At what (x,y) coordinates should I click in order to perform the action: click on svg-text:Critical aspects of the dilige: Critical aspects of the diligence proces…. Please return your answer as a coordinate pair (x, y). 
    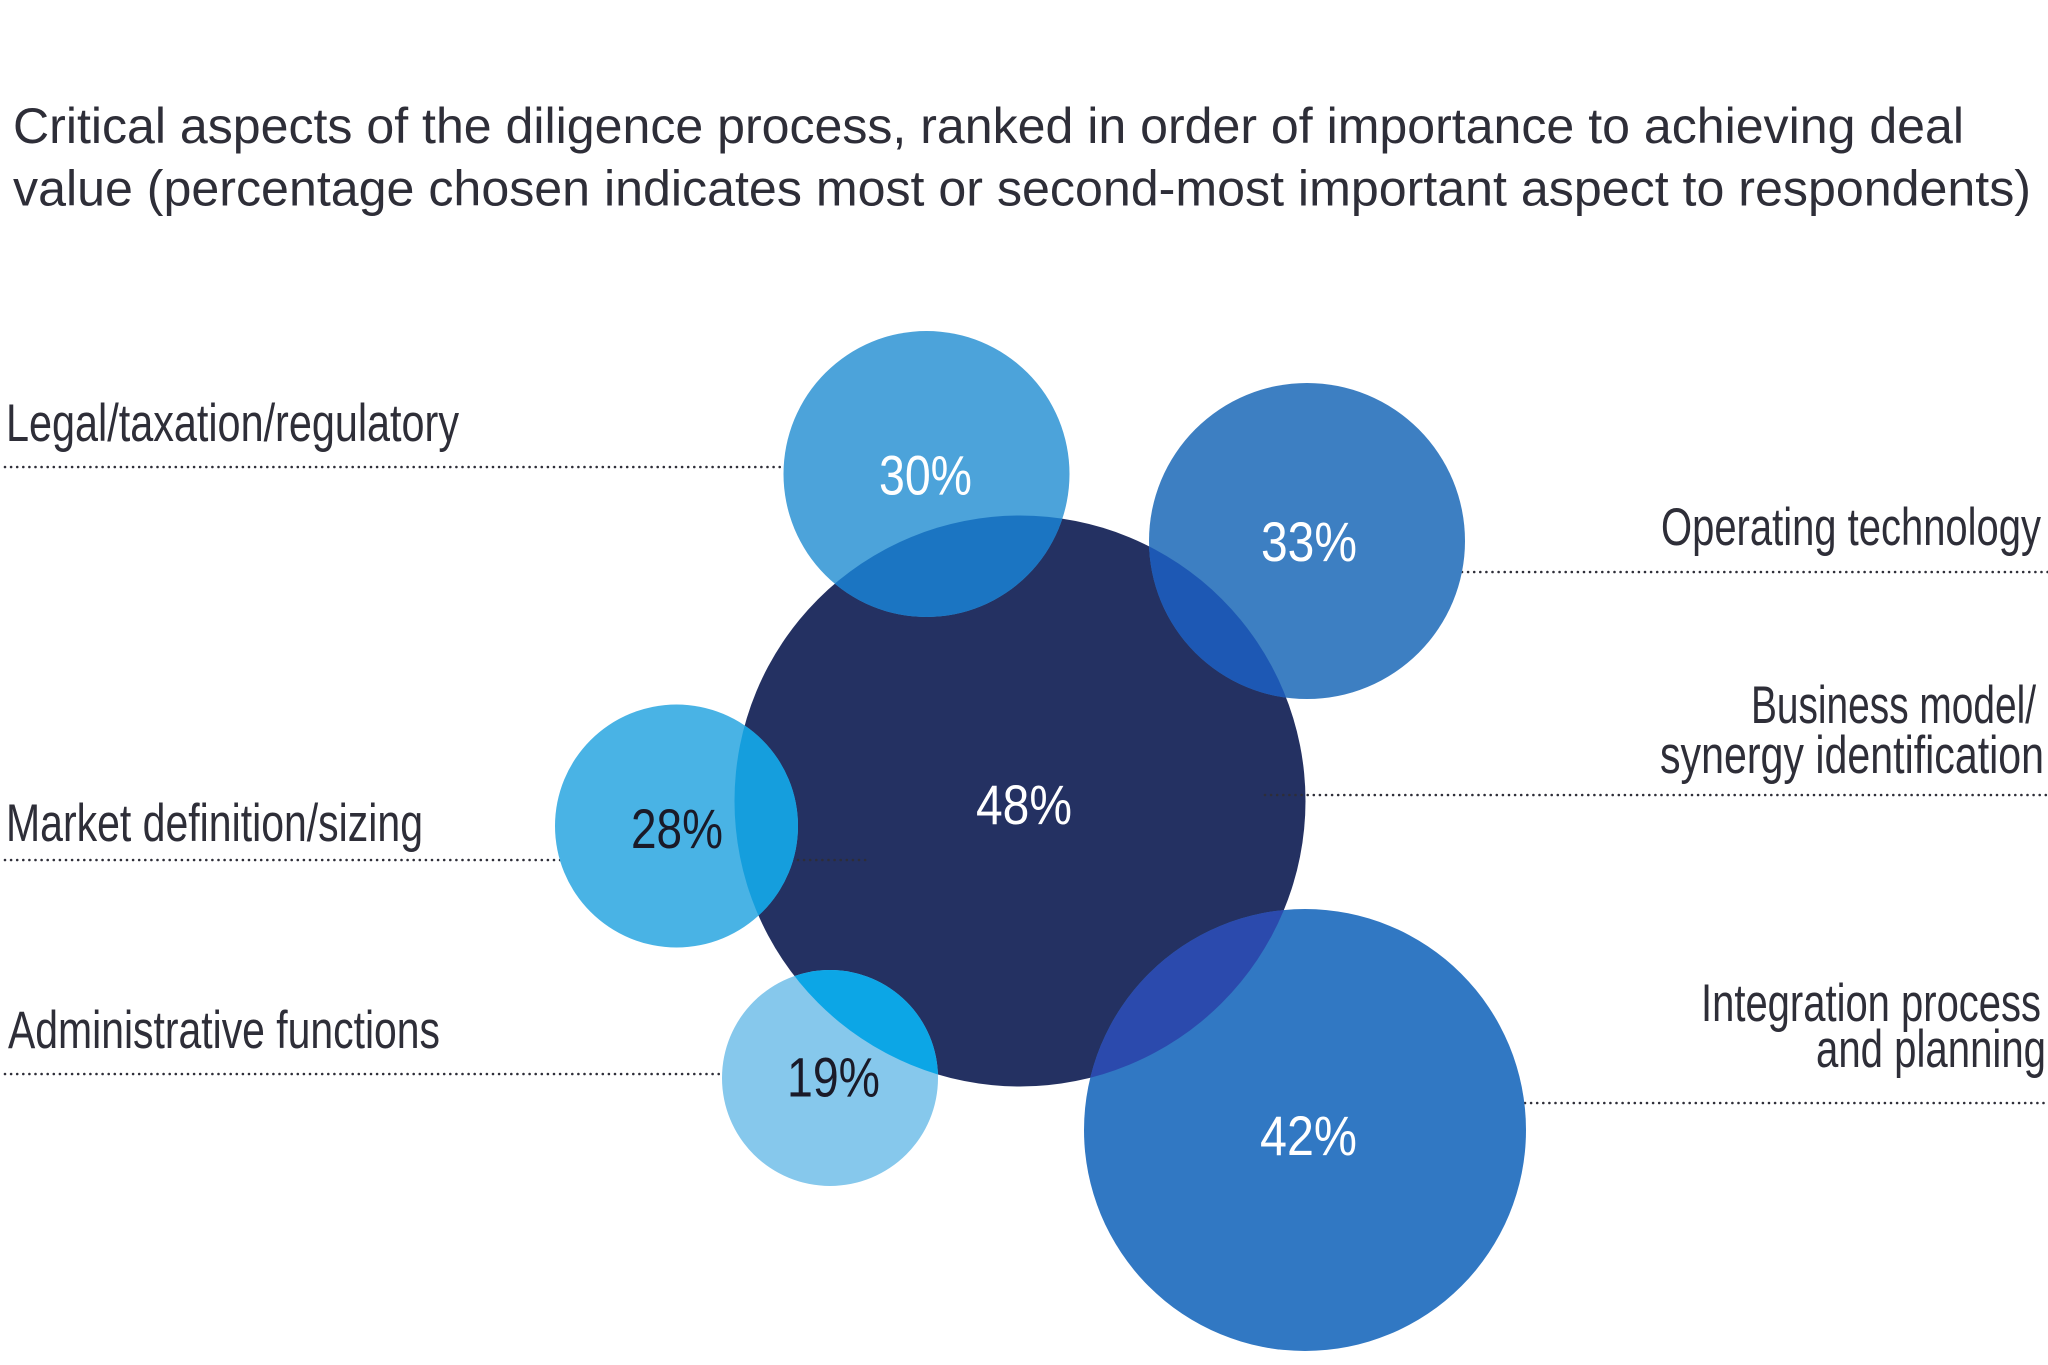
    Looking at the image, I should click on (988, 126).